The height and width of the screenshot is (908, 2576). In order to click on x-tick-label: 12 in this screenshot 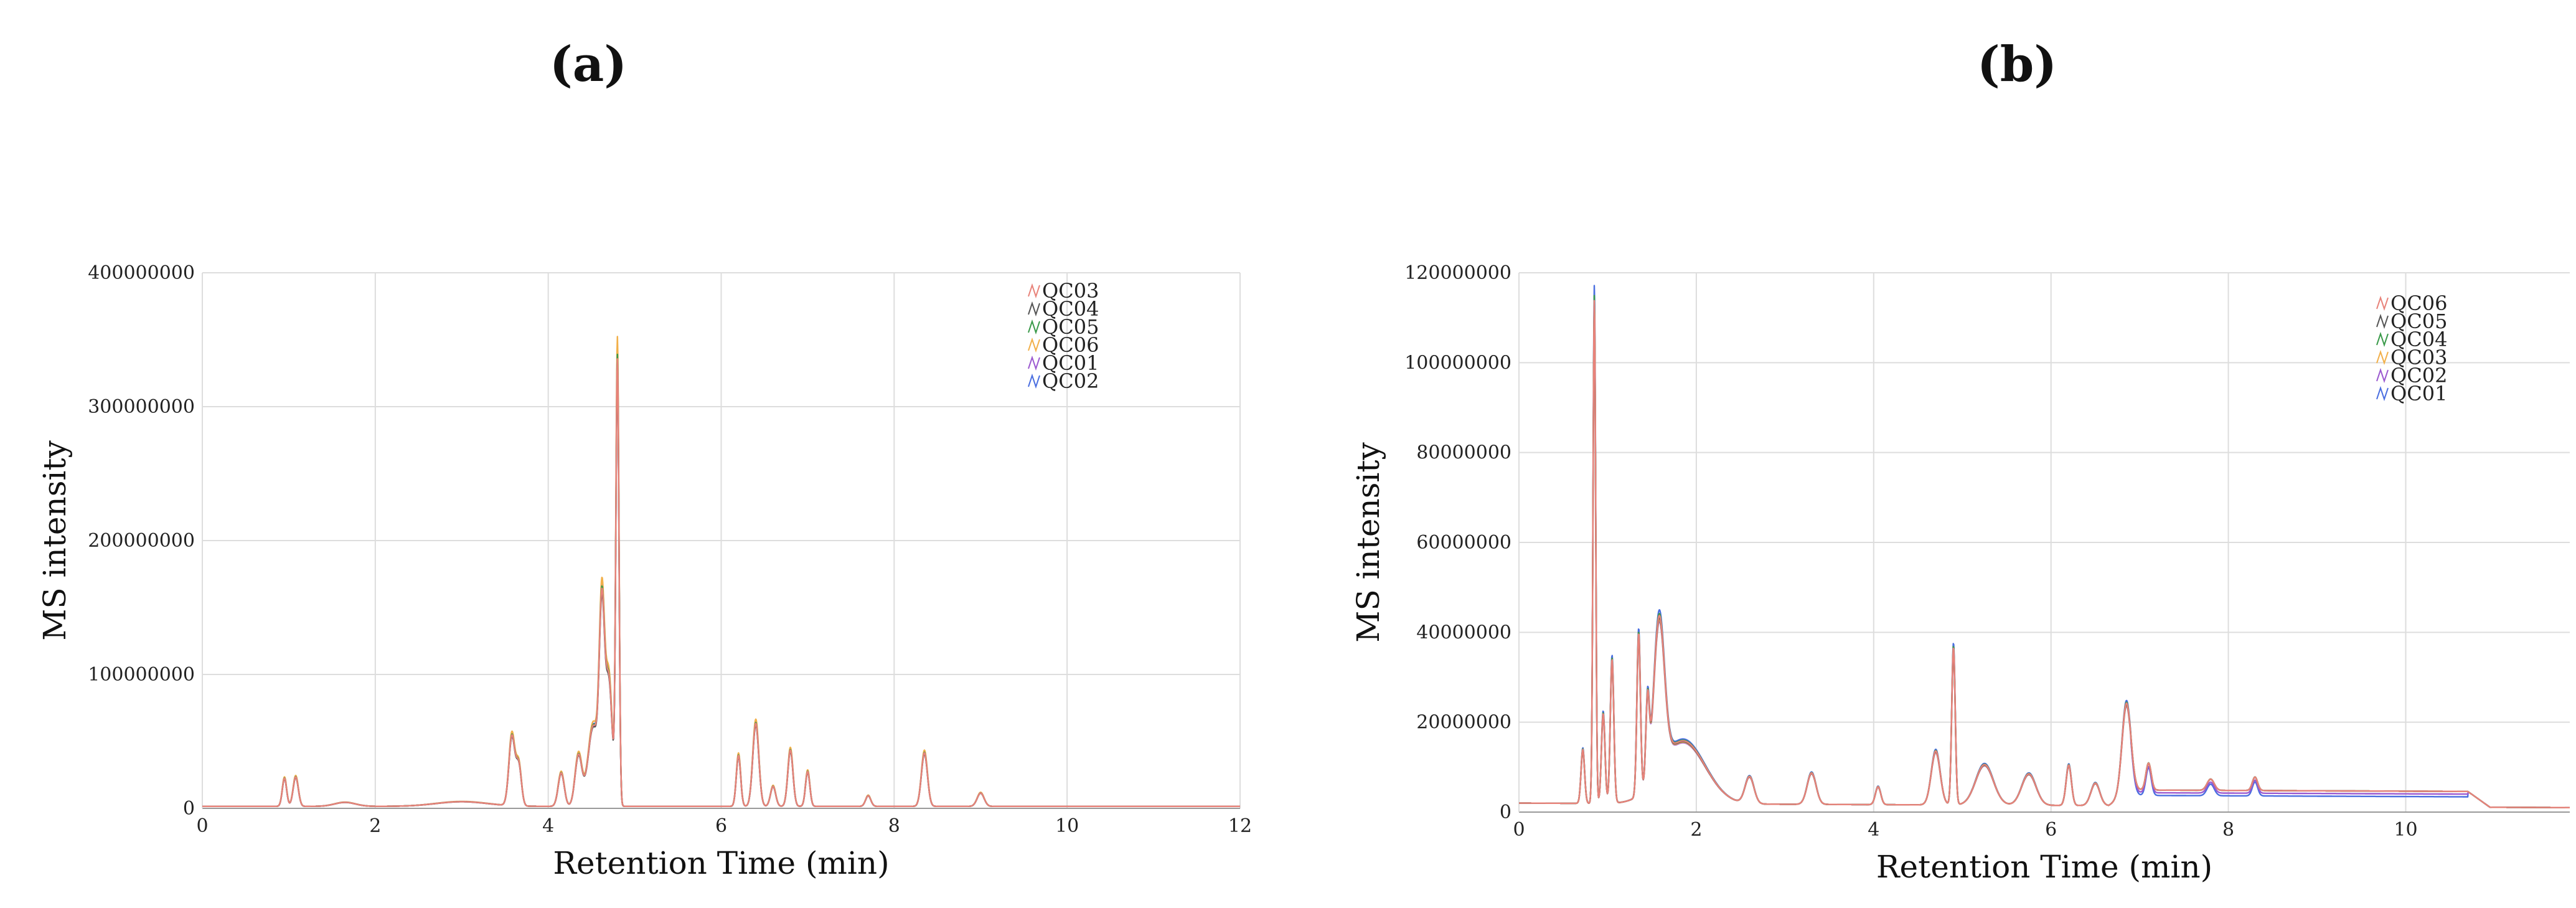, I will do `click(1240, 826)`.